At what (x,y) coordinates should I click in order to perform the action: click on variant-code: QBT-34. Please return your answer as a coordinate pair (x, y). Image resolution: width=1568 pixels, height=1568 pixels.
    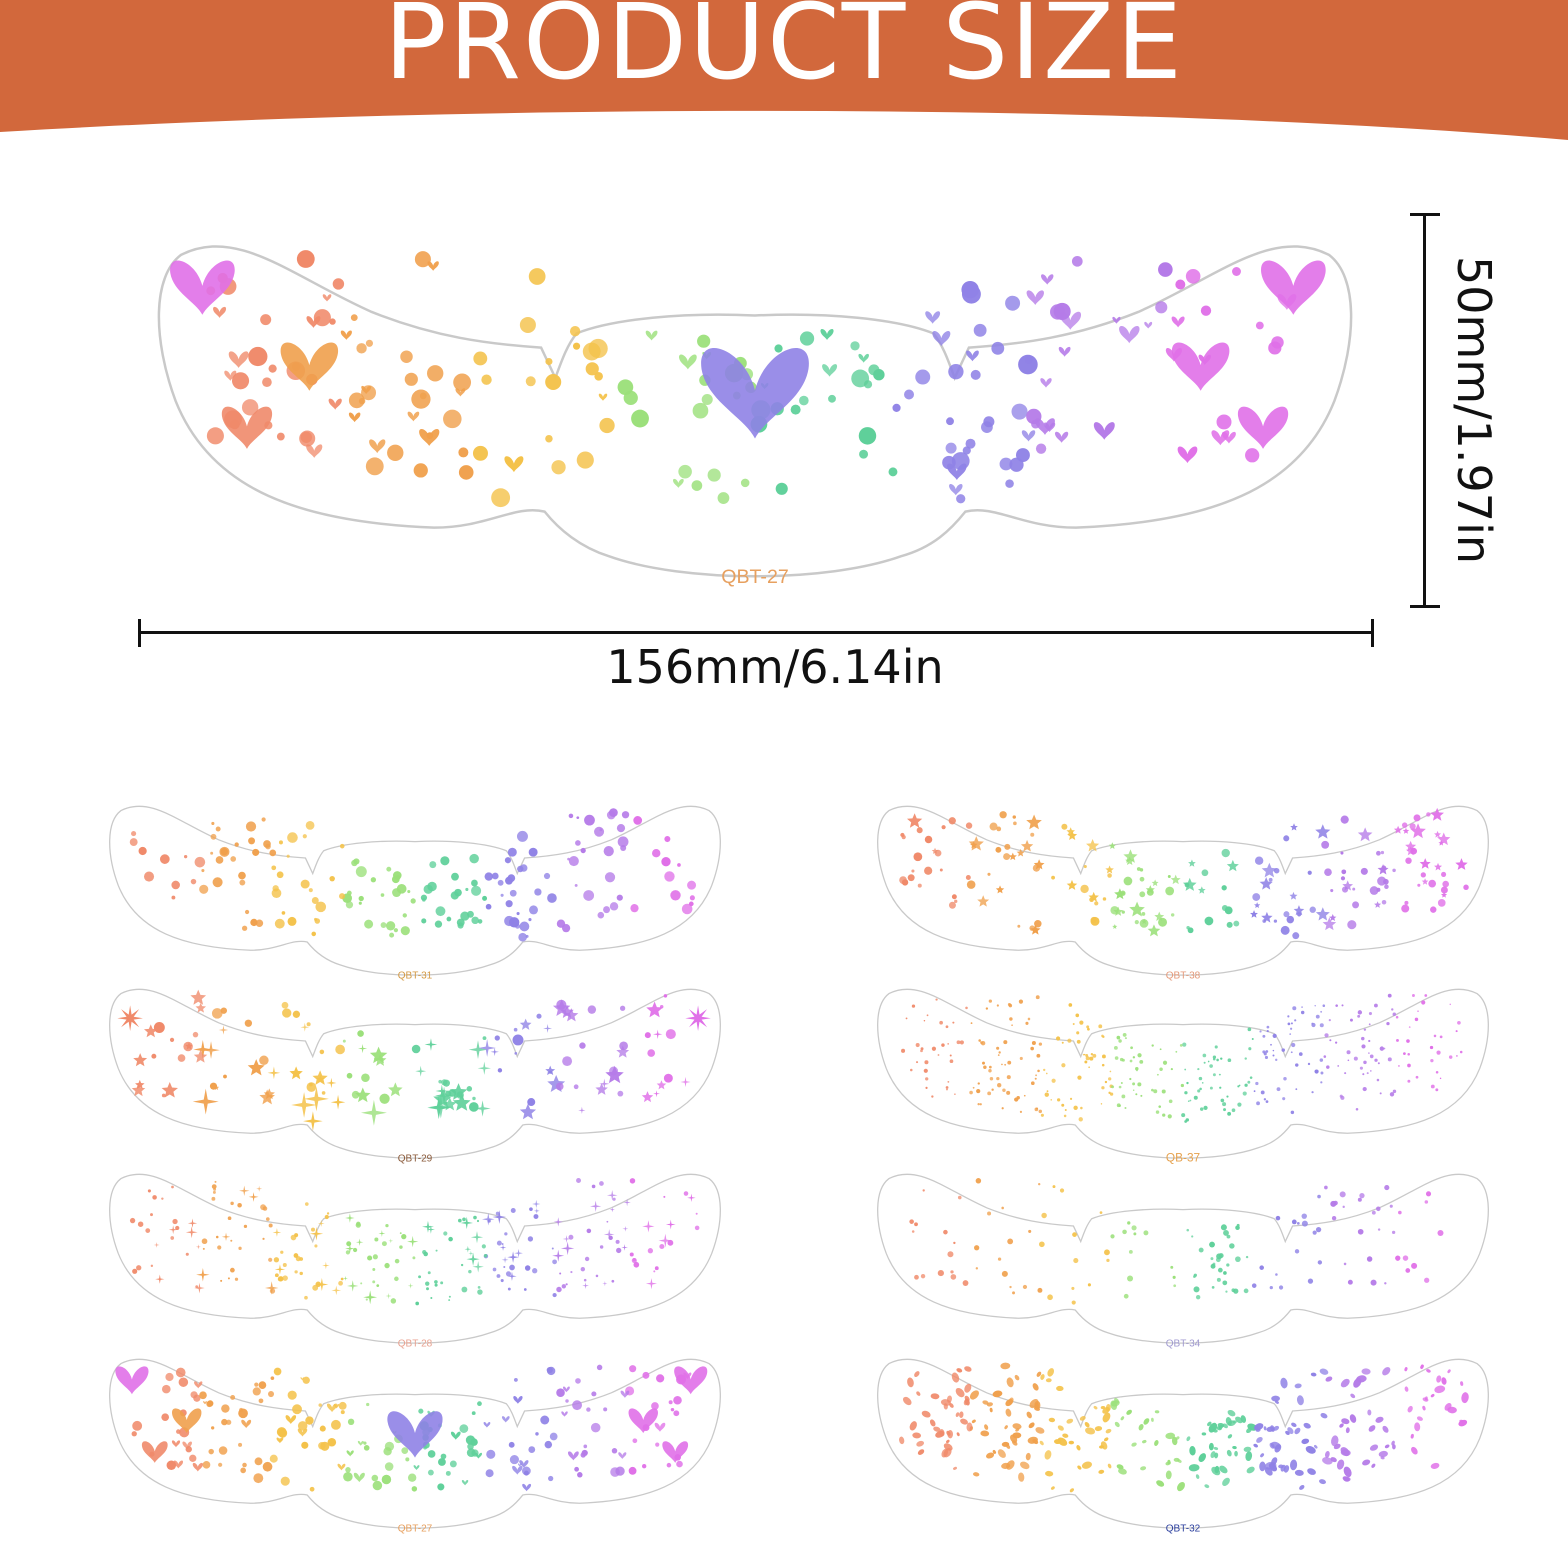
    Looking at the image, I should click on (1183, 1344).